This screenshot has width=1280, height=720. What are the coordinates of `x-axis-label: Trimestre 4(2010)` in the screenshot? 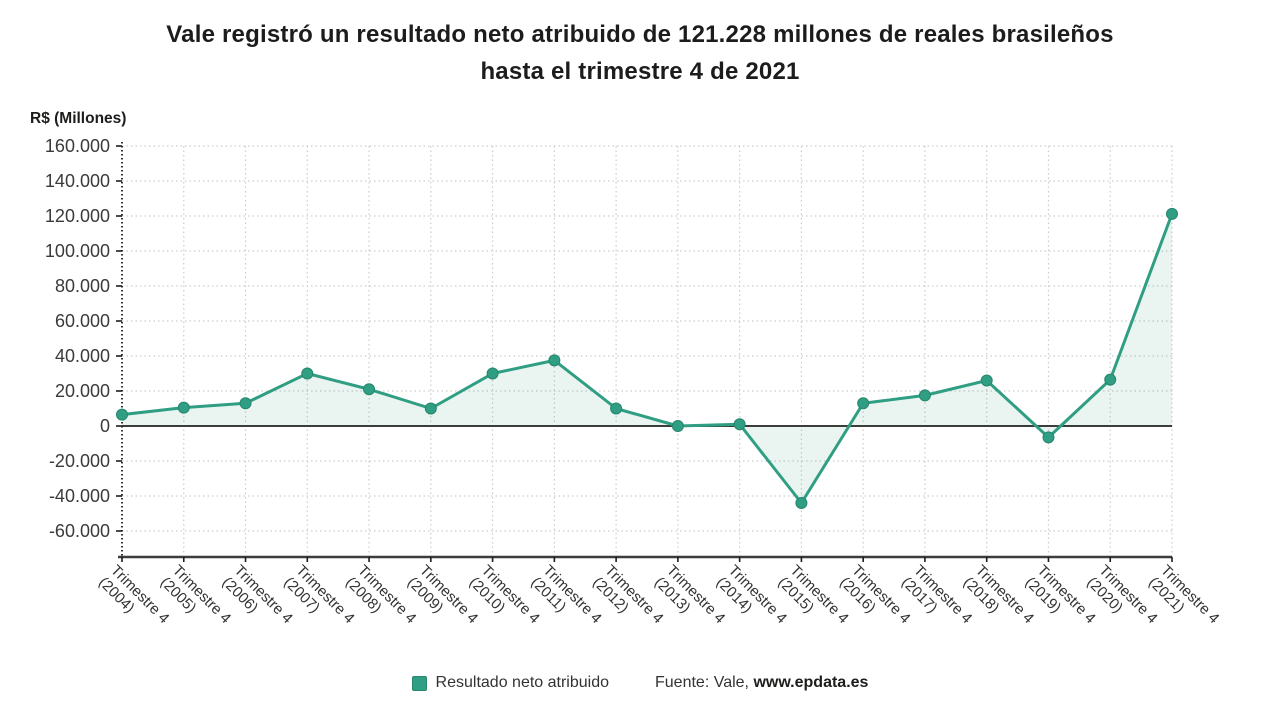 It's located at (504, 600).